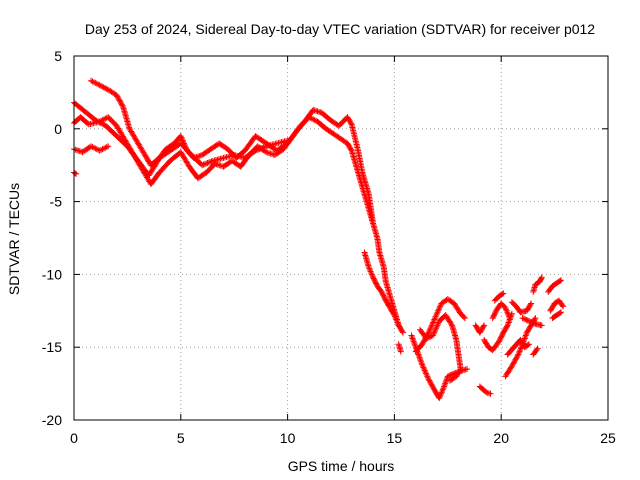 This screenshot has width=640, height=480. I want to click on x-tick-label: 5, so click(181, 438).